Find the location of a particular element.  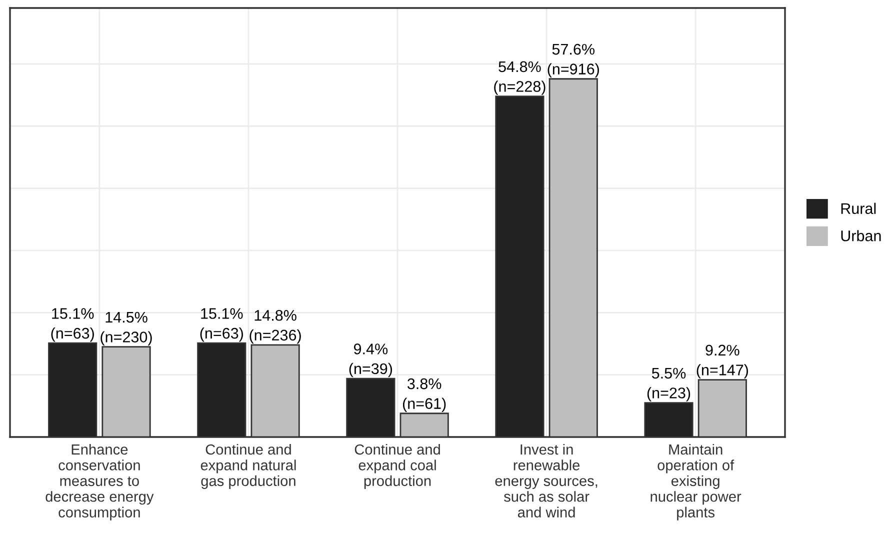

x-tick-label: Continue and expand natural gas production is located at coordinates (248, 466).